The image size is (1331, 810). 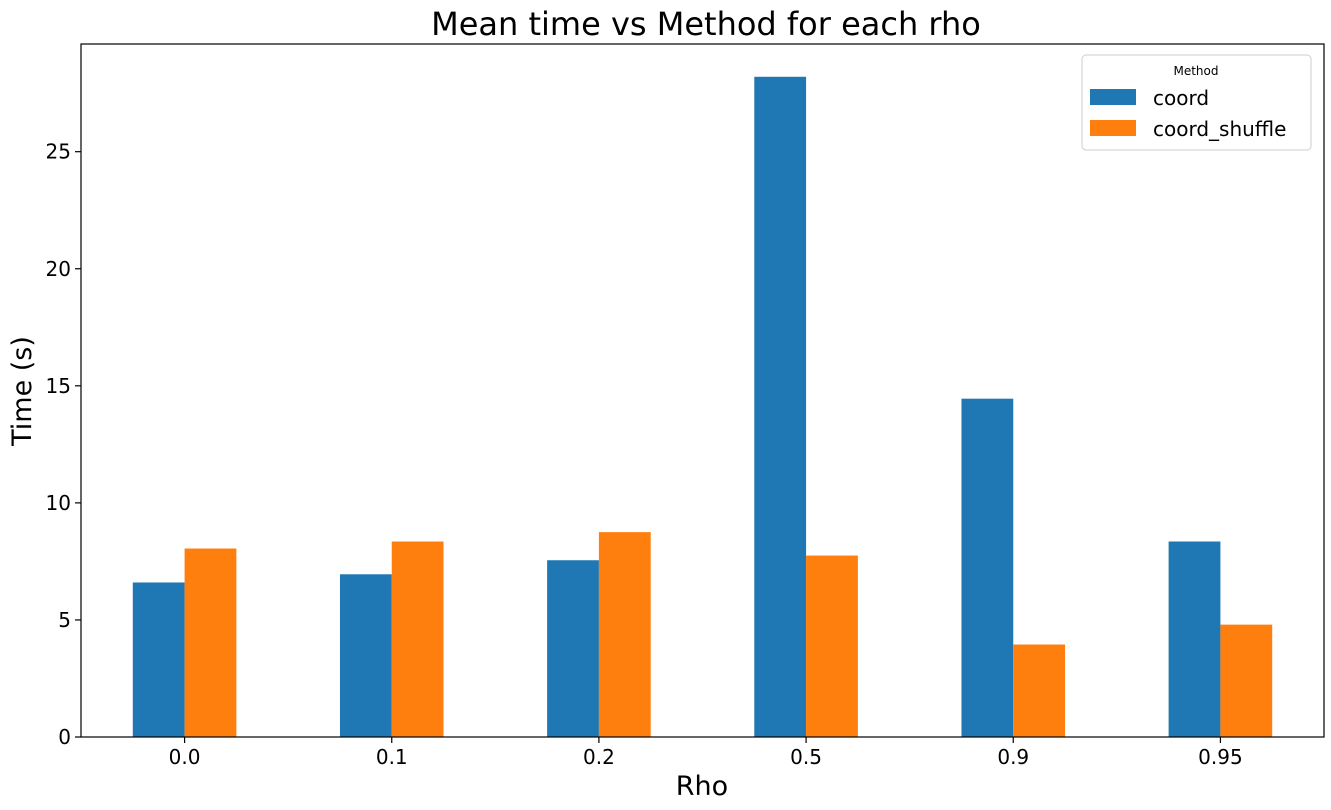 What do you see at coordinates (58, 503) in the screenshot?
I see `y-tick-label: 10` at bounding box center [58, 503].